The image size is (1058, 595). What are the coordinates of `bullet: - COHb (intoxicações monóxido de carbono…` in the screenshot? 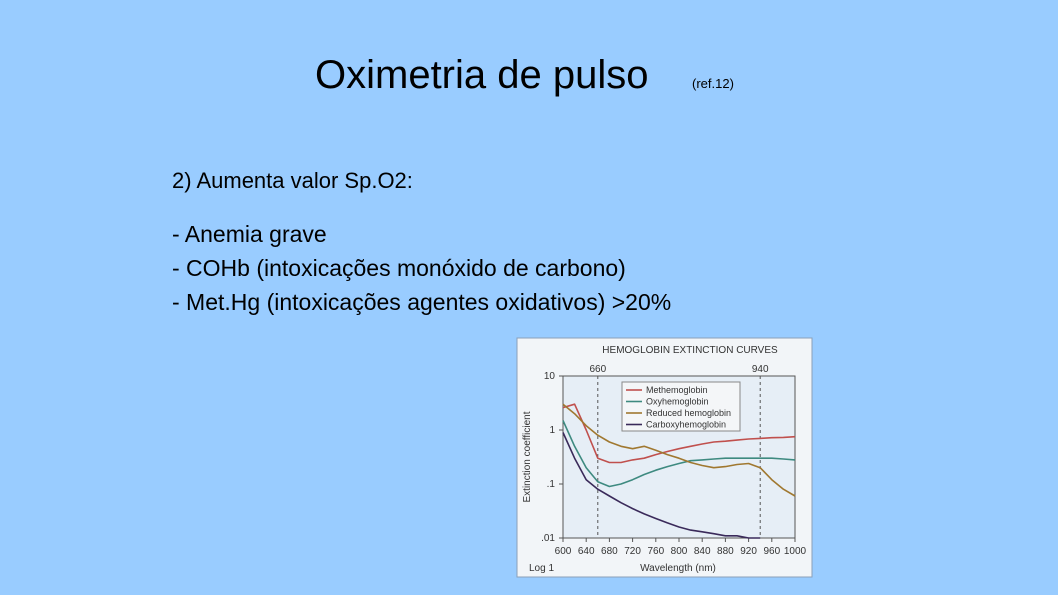 It's located at (399, 268).